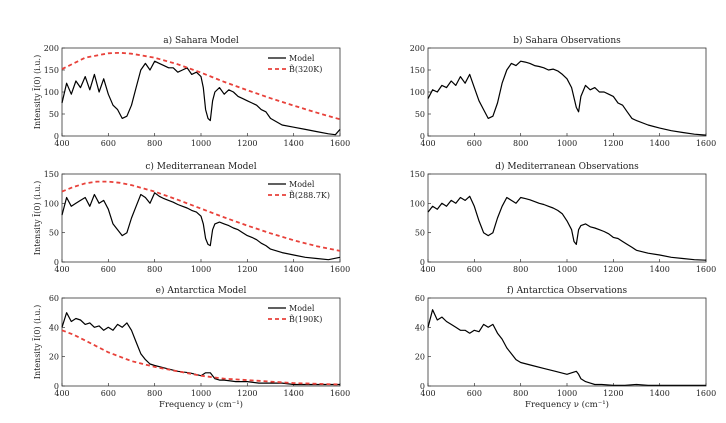  Describe the element at coordinates (305, 319) in the screenshot. I see `legend-label: B̃(190K)` at that location.